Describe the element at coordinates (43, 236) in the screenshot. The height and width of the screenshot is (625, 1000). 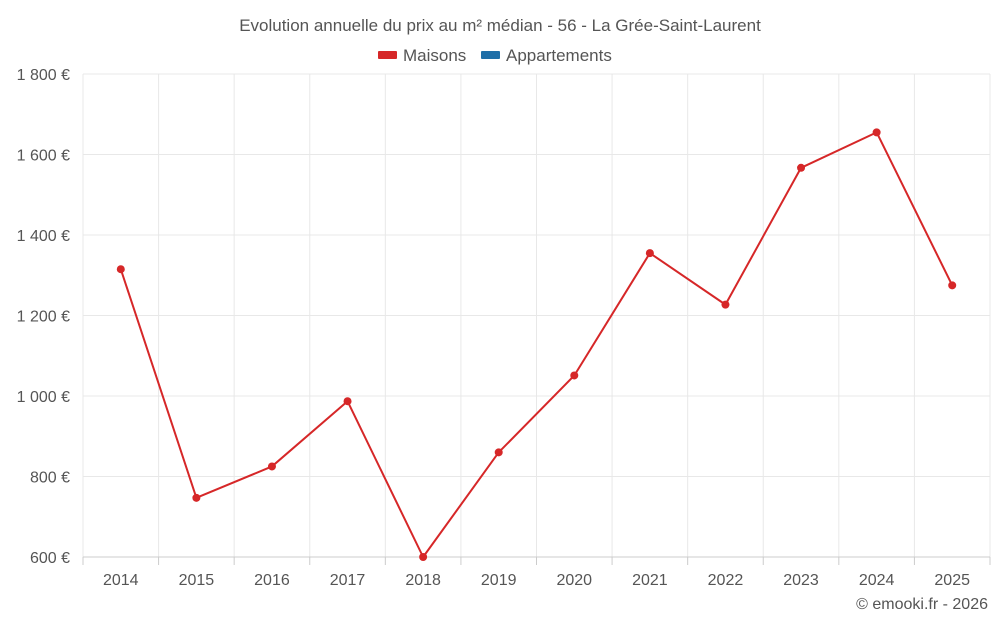
I see `y-tick-label: 1 400 €` at that location.